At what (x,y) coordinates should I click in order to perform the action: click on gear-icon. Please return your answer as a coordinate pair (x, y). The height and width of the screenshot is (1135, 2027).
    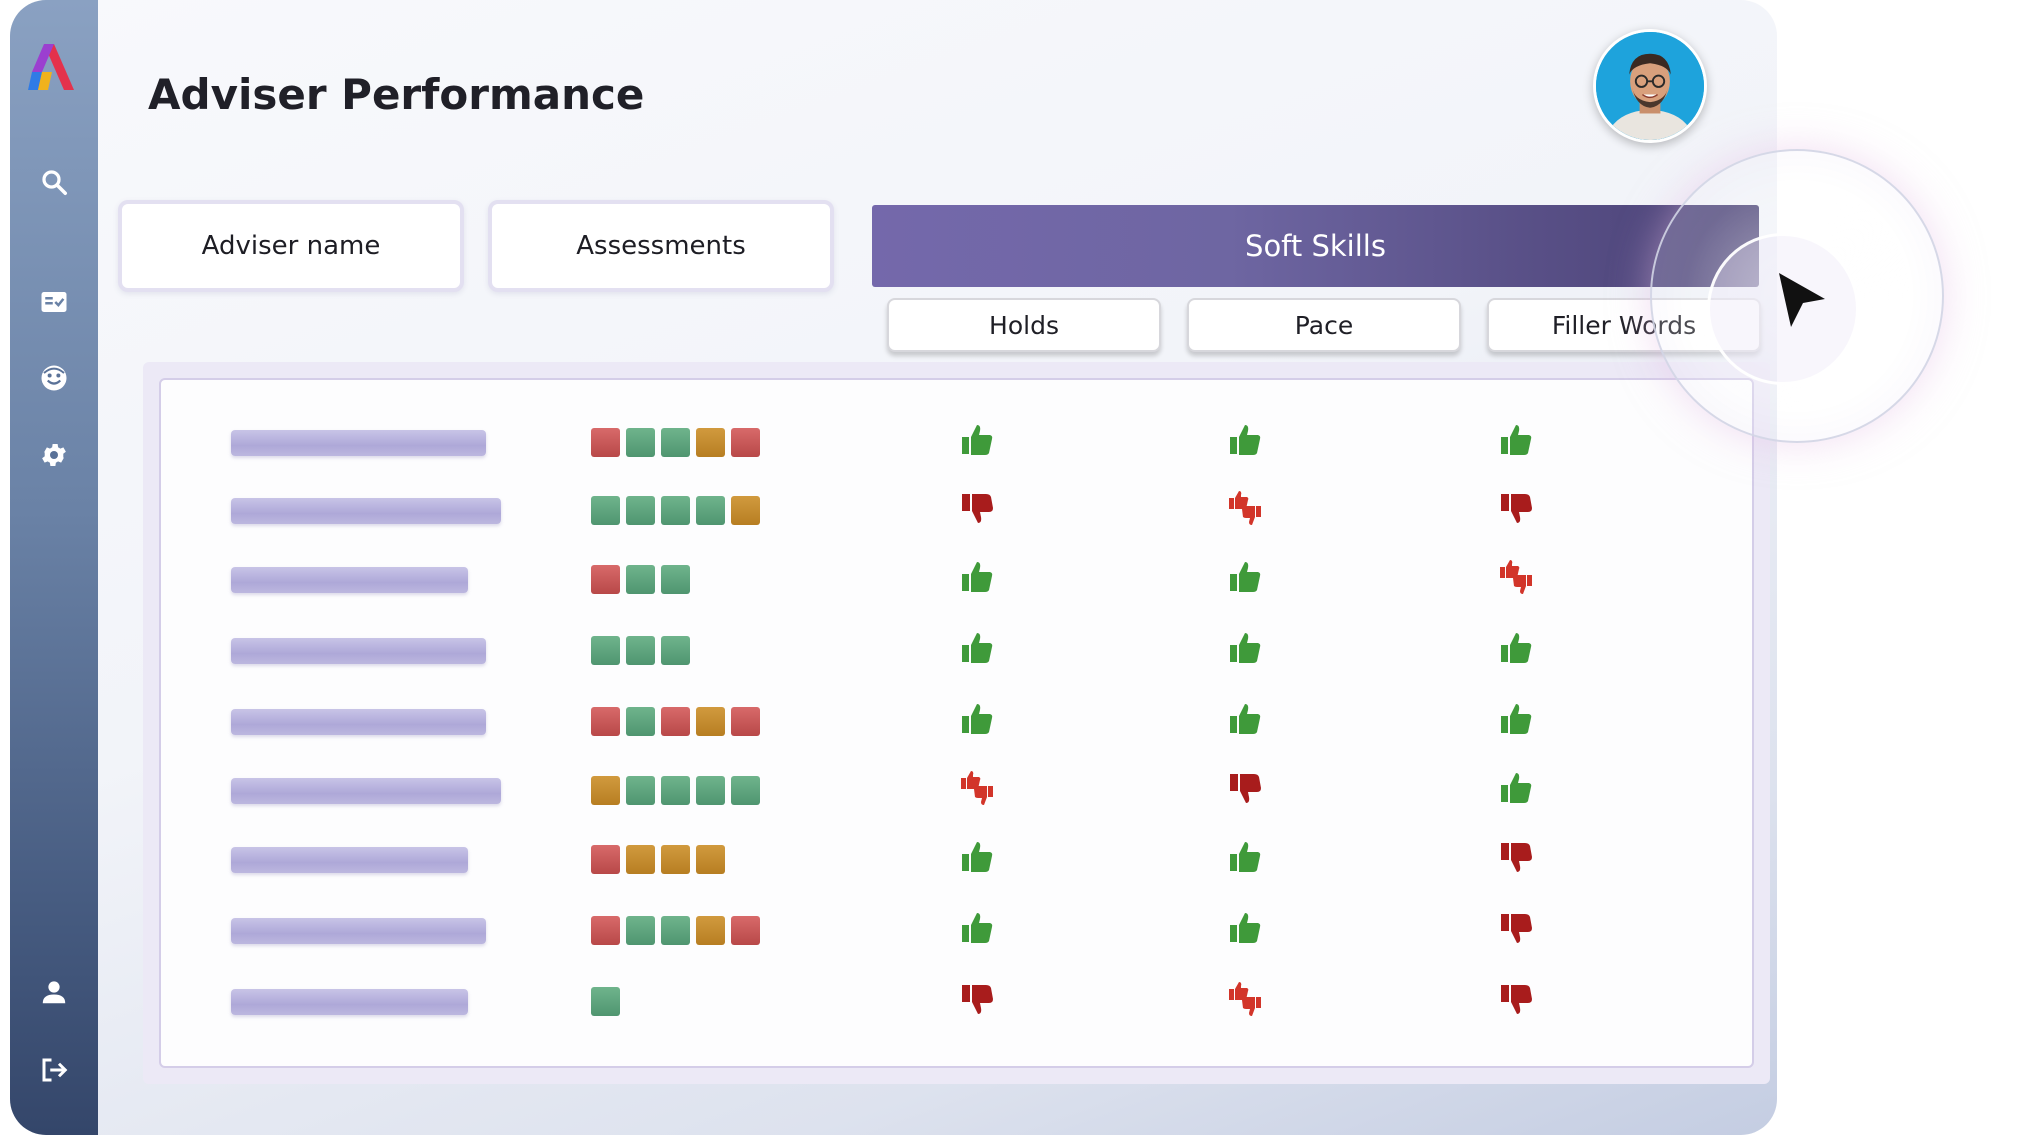
    Looking at the image, I should click on (54, 455).